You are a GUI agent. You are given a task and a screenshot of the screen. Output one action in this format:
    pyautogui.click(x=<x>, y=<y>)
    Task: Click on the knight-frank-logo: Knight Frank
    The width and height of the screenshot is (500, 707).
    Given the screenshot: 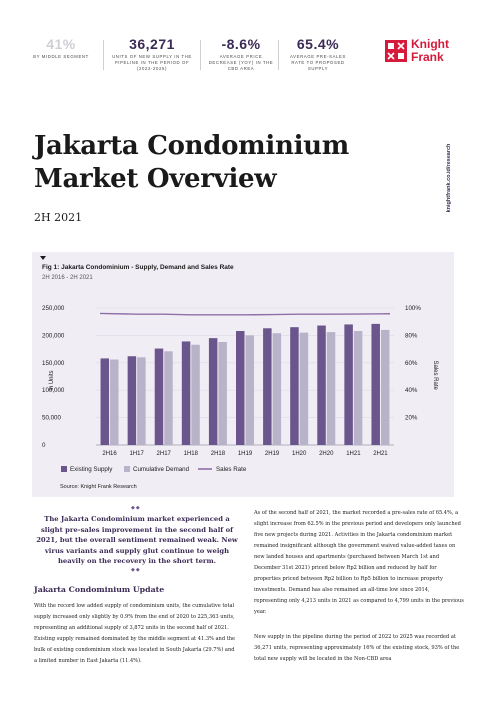 What is the action you would take?
    pyautogui.click(x=430, y=54)
    